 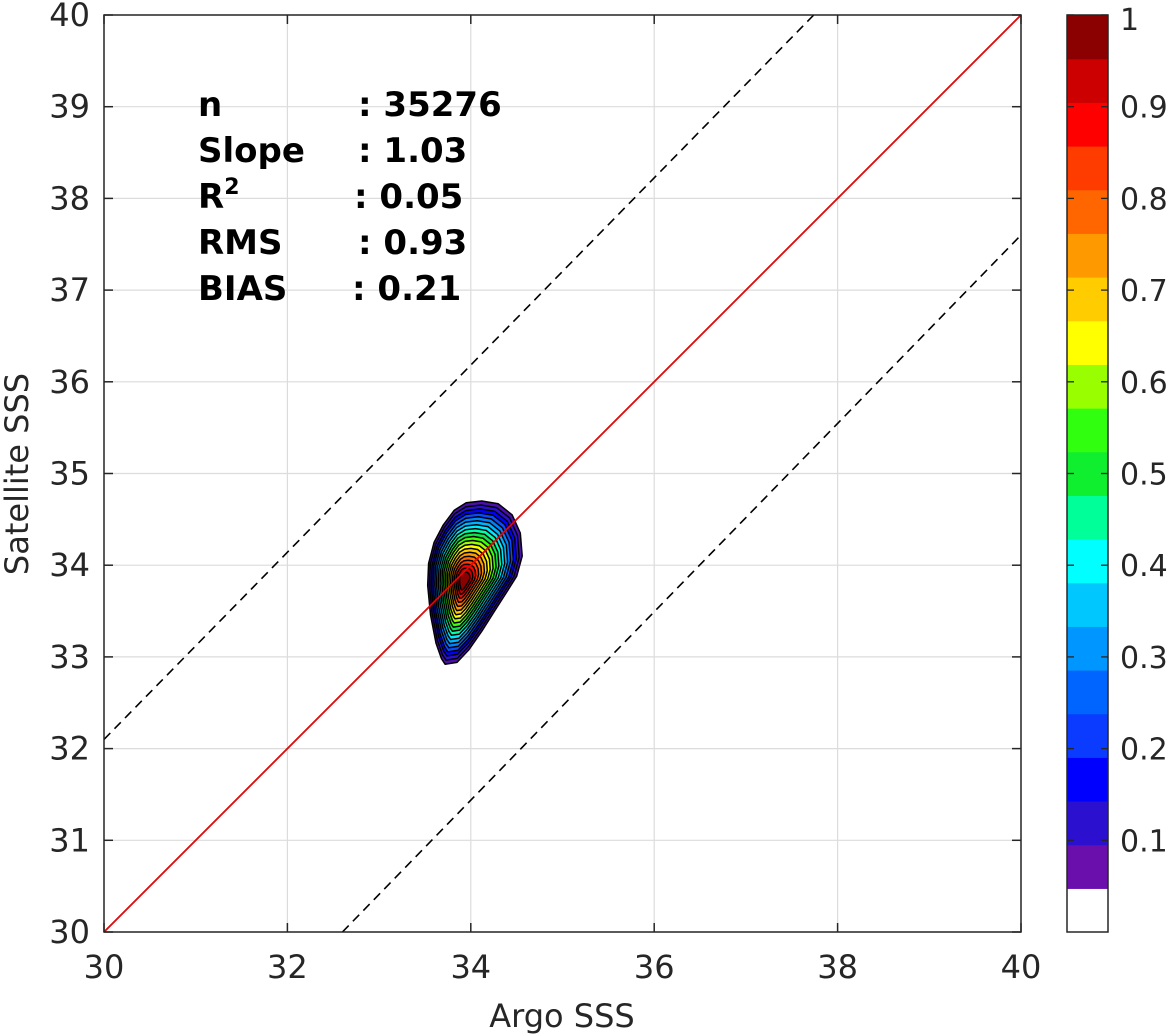 I want to click on x-tick-label-2: 34, so click(x=470, y=967).